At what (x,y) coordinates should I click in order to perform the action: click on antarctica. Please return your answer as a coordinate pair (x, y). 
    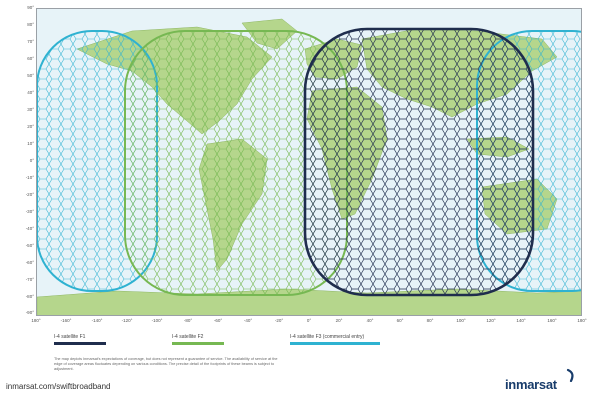
    Looking at the image, I should click on (309, 301).